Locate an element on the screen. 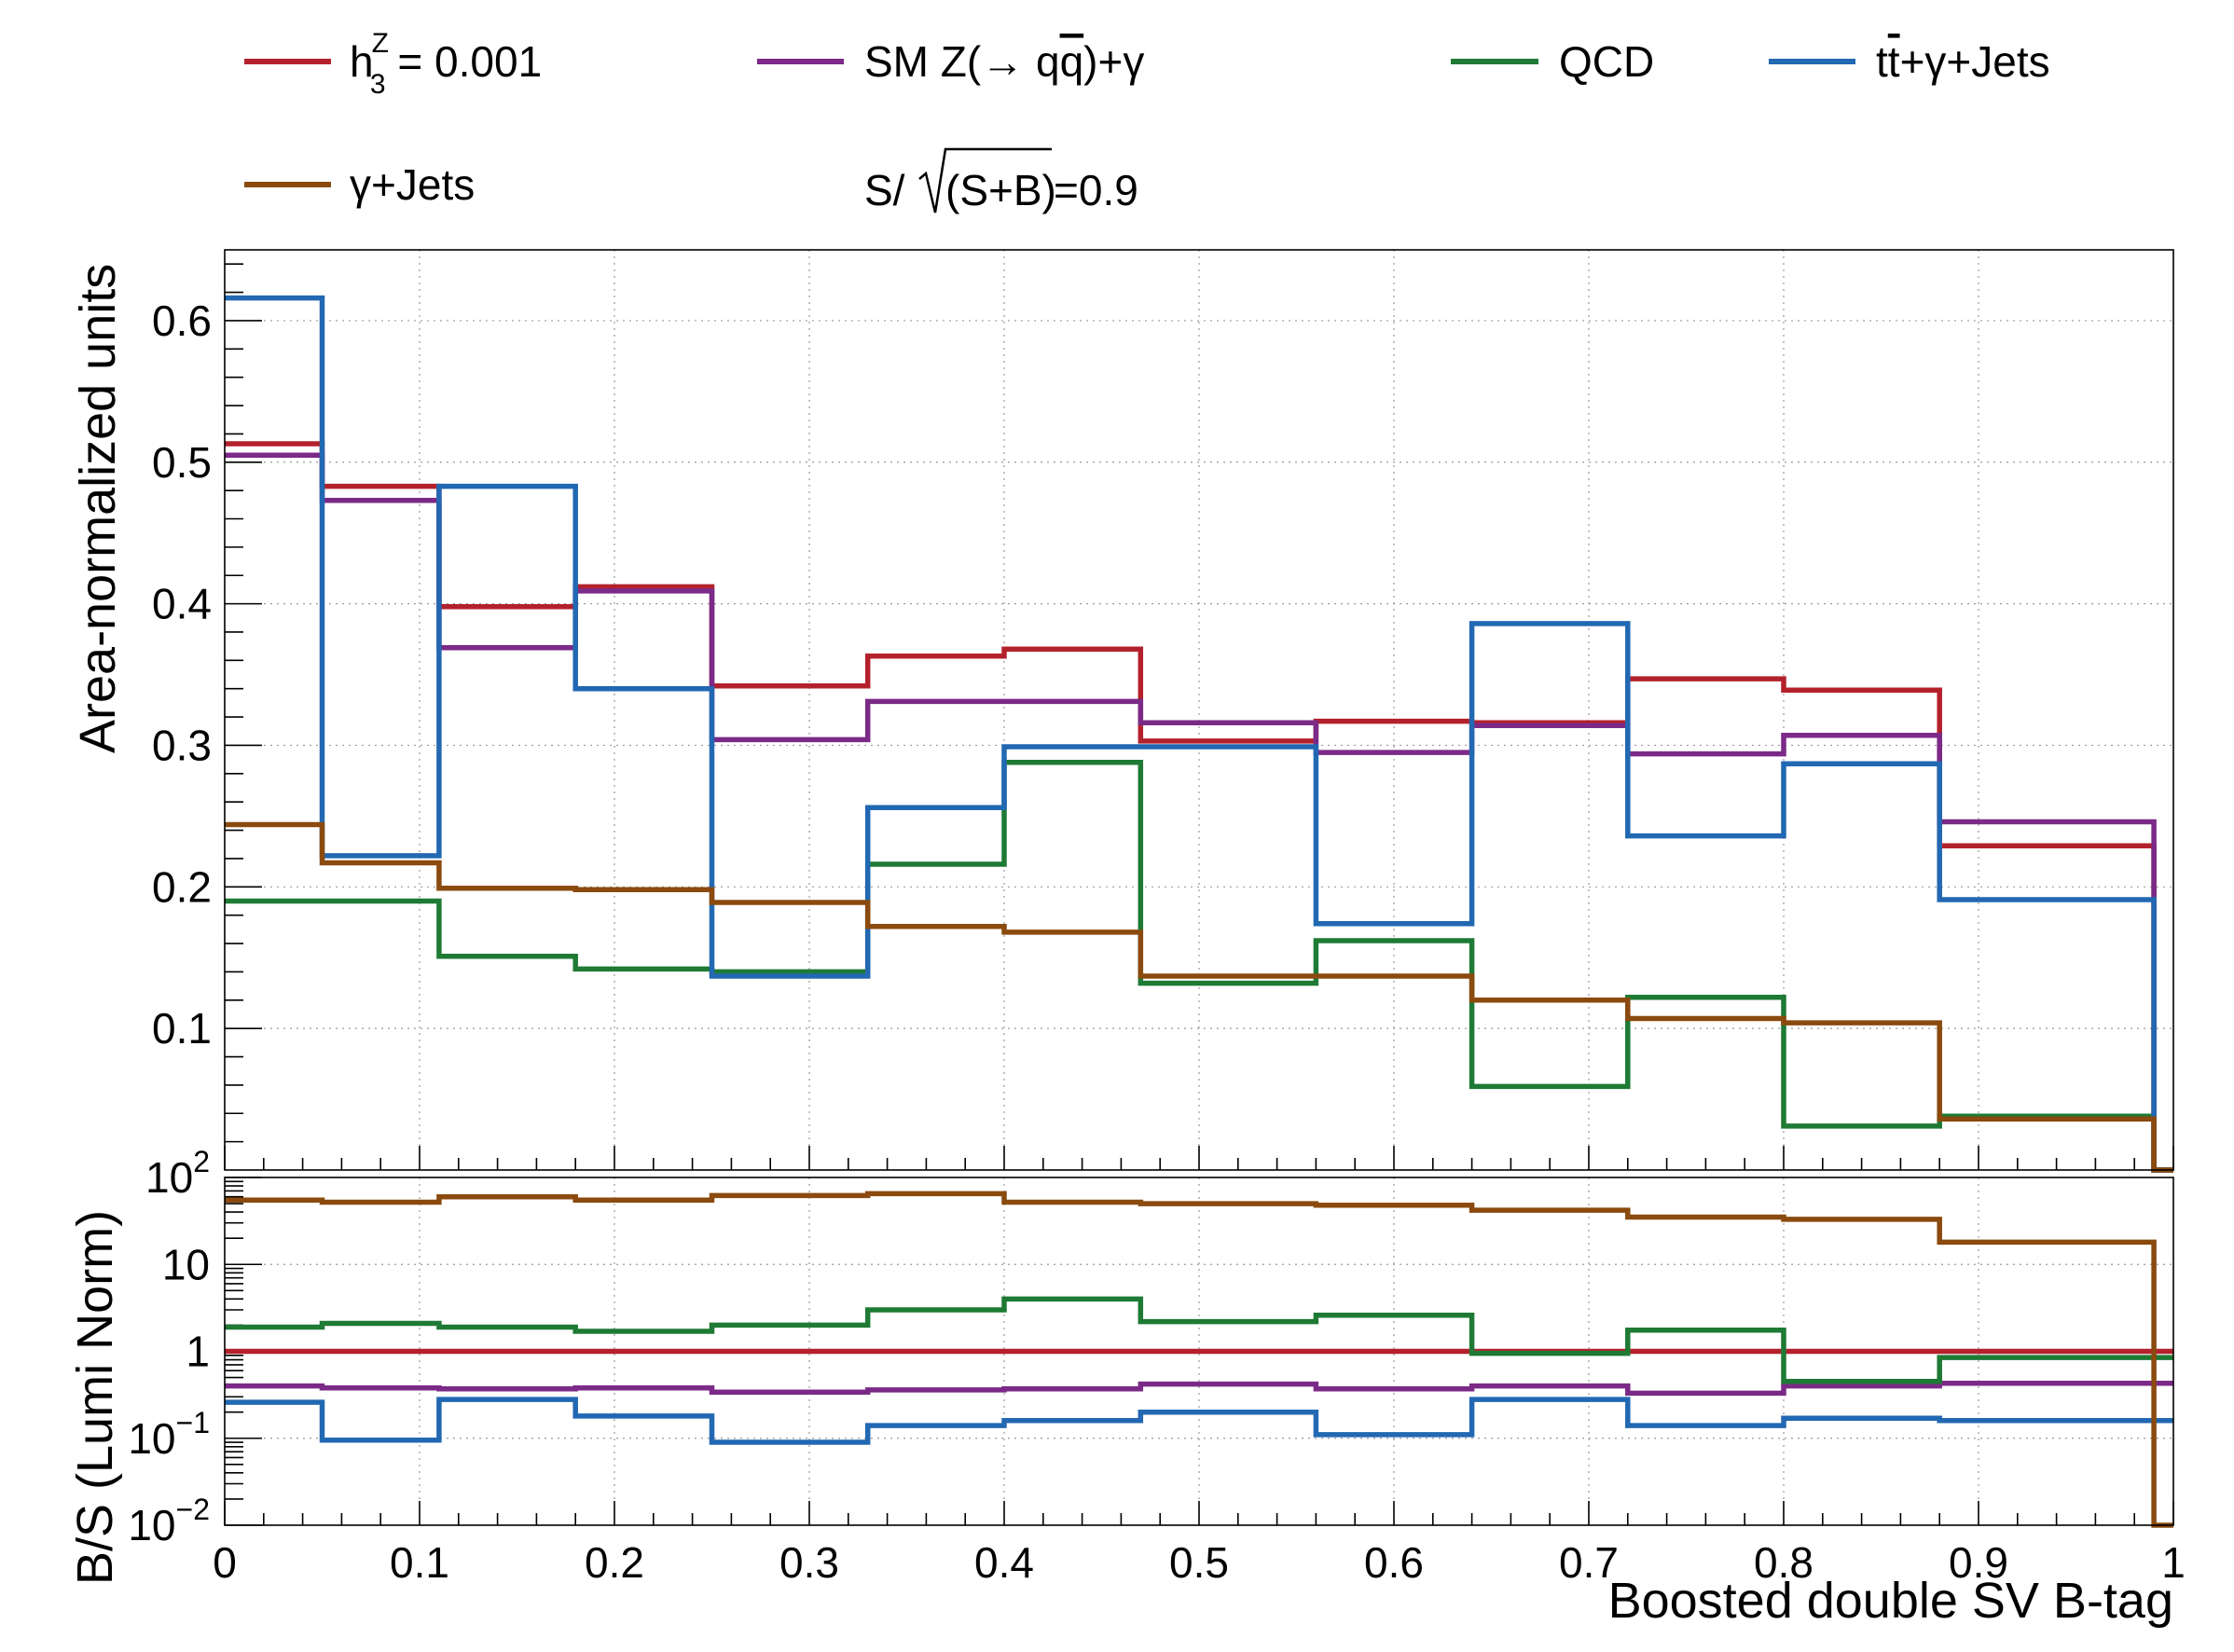 The height and width of the screenshot is (1652, 2234). y-tick-label: 0.4 is located at coordinates (182, 604).